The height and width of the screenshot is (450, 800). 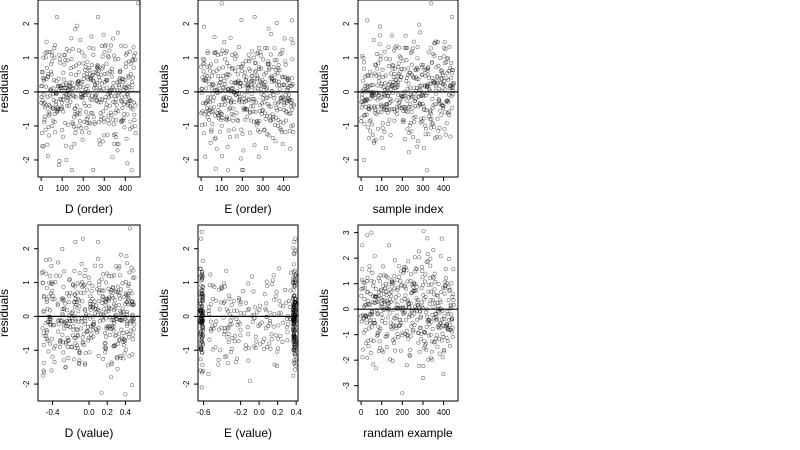 I want to click on x-tick-label: 100, so click(x=222, y=188).